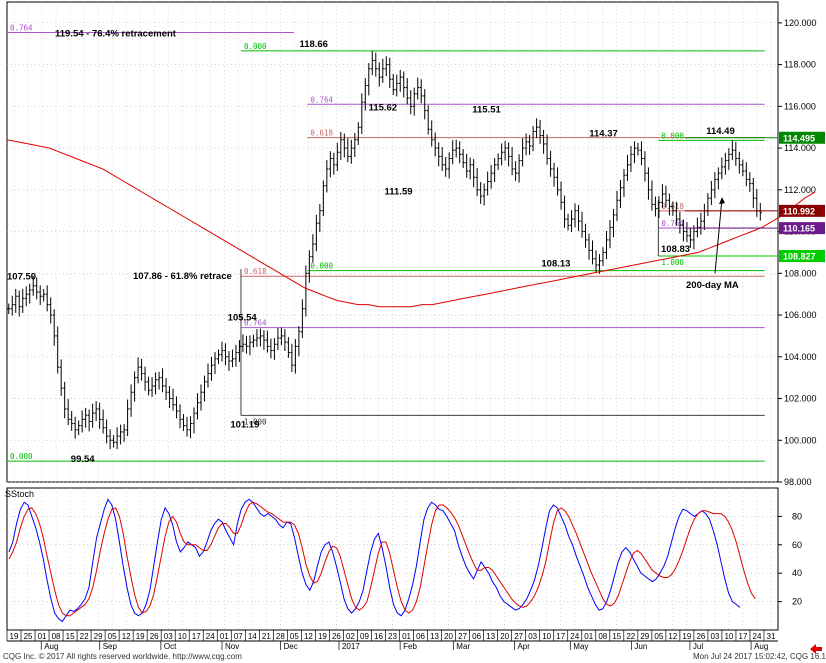 Image resolution: width=826 pixels, height=663 pixels. Describe the element at coordinates (280, 636) in the screenshot. I see `day-tick-label: 28` at that location.